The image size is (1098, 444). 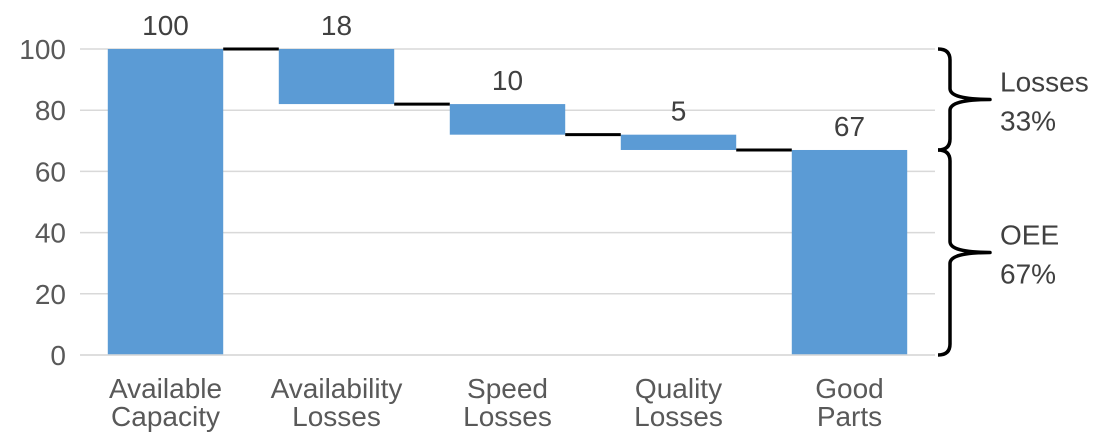 What do you see at coordinates (849, 126) in the screenshot?
I see `data-label: 67` at bounding box center [849, 126].